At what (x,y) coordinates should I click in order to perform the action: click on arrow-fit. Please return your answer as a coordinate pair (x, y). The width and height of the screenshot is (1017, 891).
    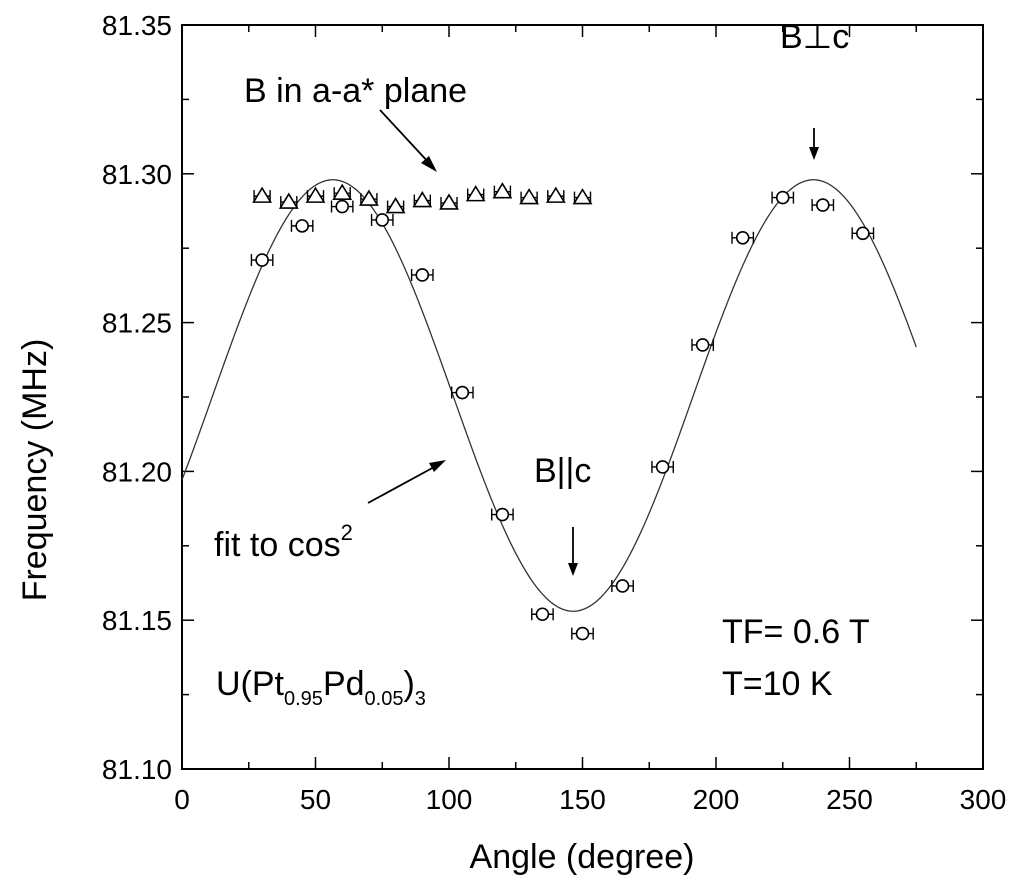
    Looking at the image, I should click on (406, 482).